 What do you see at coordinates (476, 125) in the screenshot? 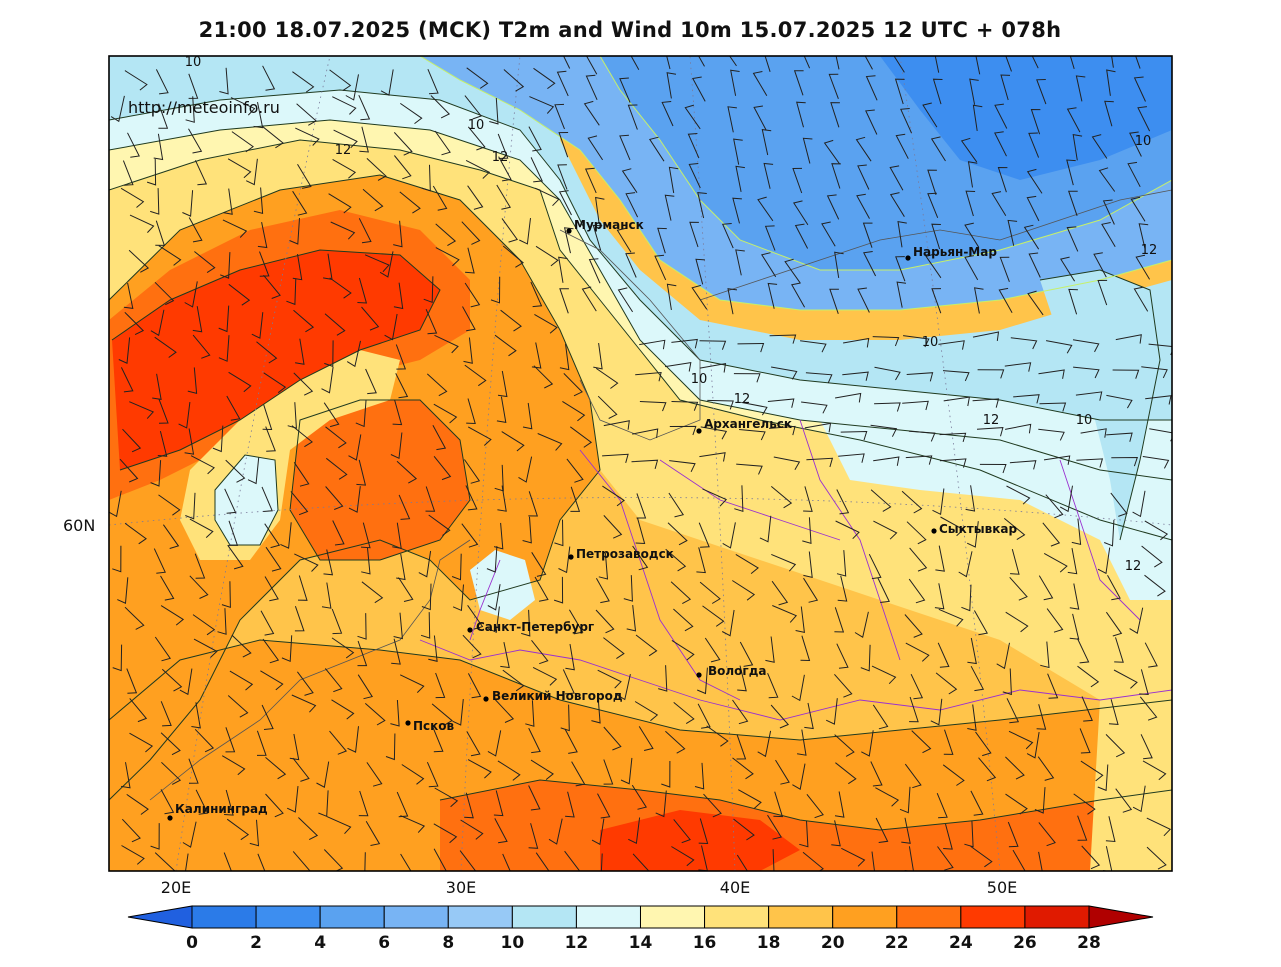
I see `contour-label: 10` at bounding box center [476, 125].